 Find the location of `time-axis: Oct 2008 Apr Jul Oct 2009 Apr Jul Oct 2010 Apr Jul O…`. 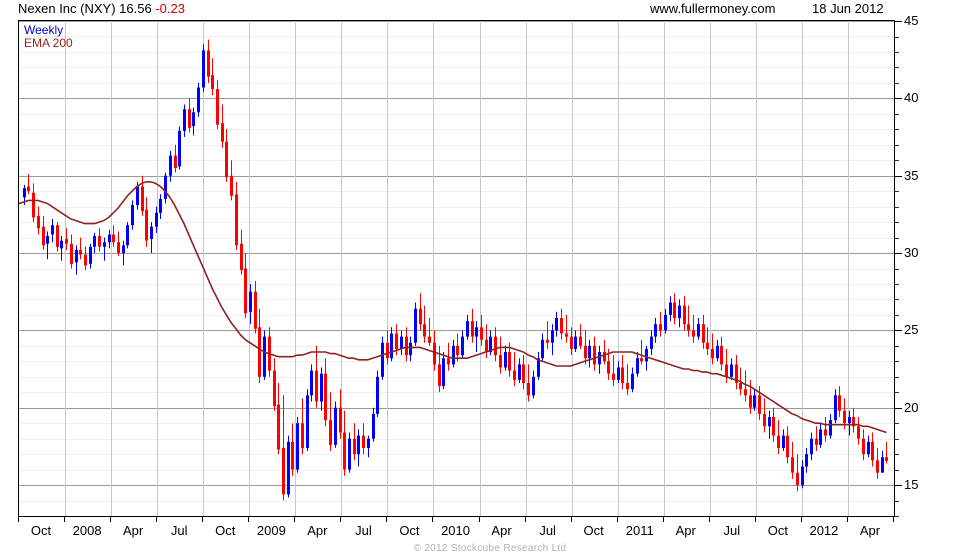

time-axis: Oct 2008 Apr Jul Oct 2009 Apr Jul Oct 2010 Apr Jul O… is located at coordinates (456, 530).